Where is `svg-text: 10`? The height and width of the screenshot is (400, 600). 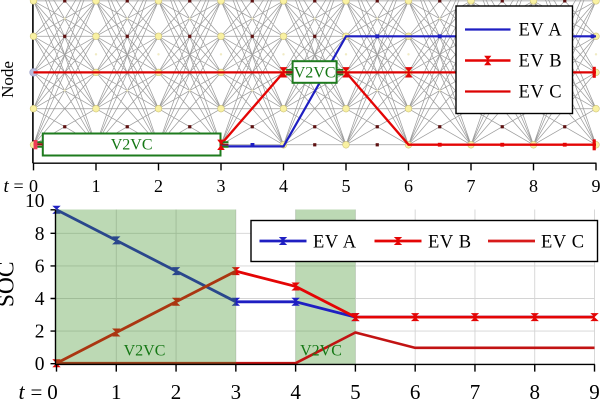 svg-text: 10 is located at coordinates (35, 201).